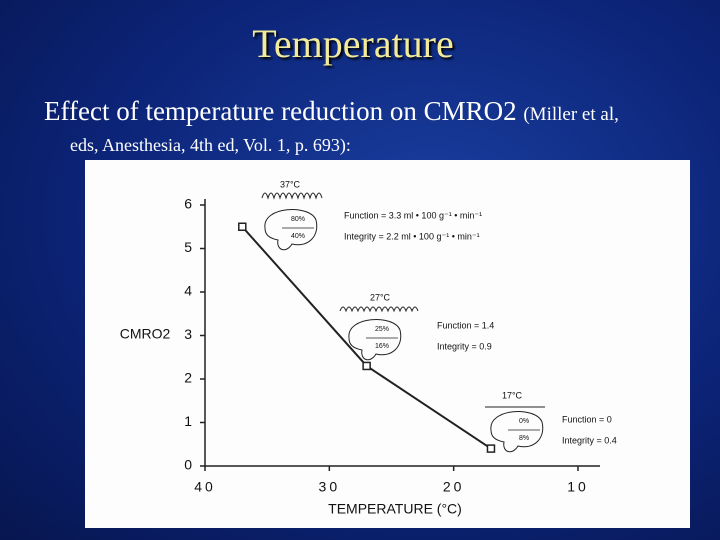 The width and height of the screenshot is (720, 540). I want to click on annotation-function: Function = 0, so click(587, 419).